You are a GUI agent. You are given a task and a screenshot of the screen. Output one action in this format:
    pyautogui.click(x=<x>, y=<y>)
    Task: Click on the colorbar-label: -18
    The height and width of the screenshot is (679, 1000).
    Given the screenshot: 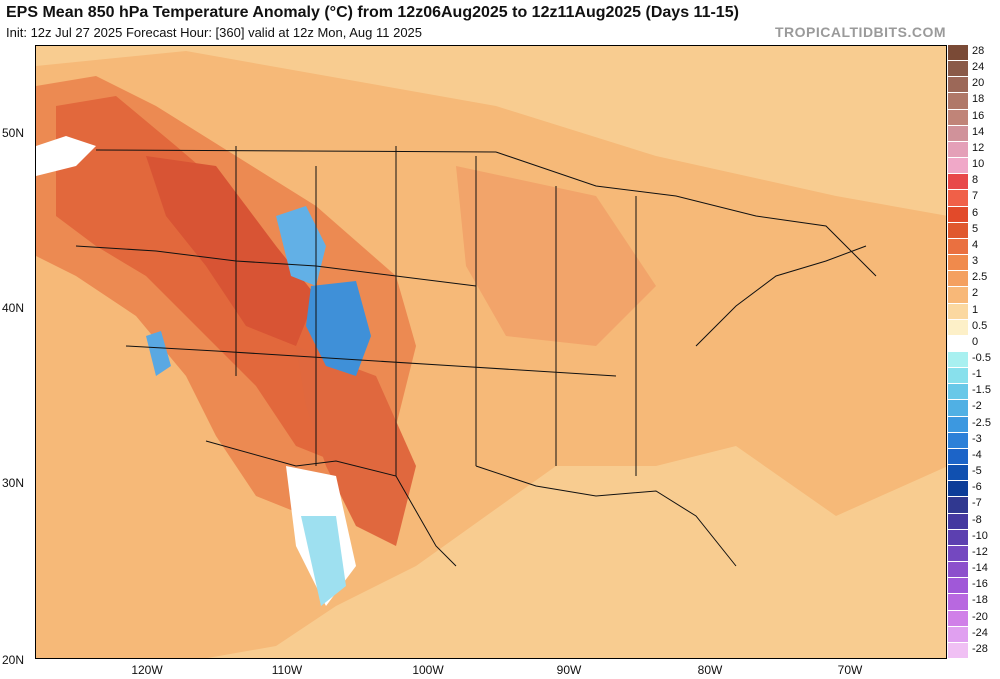 What is the action you would take?
    pyautogui.click(x=980, y=600)
    